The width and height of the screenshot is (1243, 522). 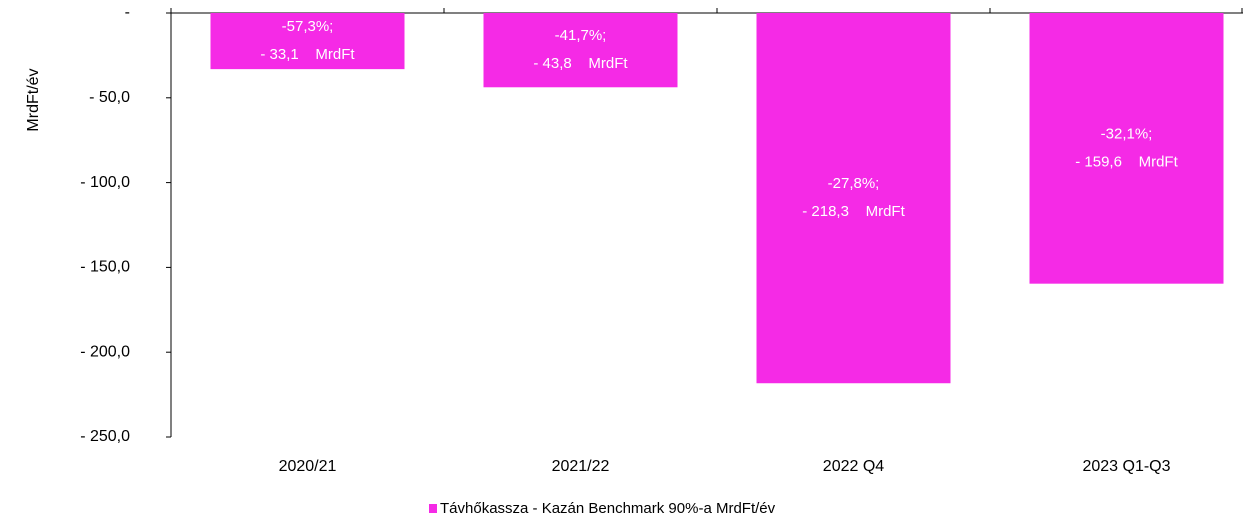 I want to click on bar-annotation: -57,3%;, so click(x=308, y=26).